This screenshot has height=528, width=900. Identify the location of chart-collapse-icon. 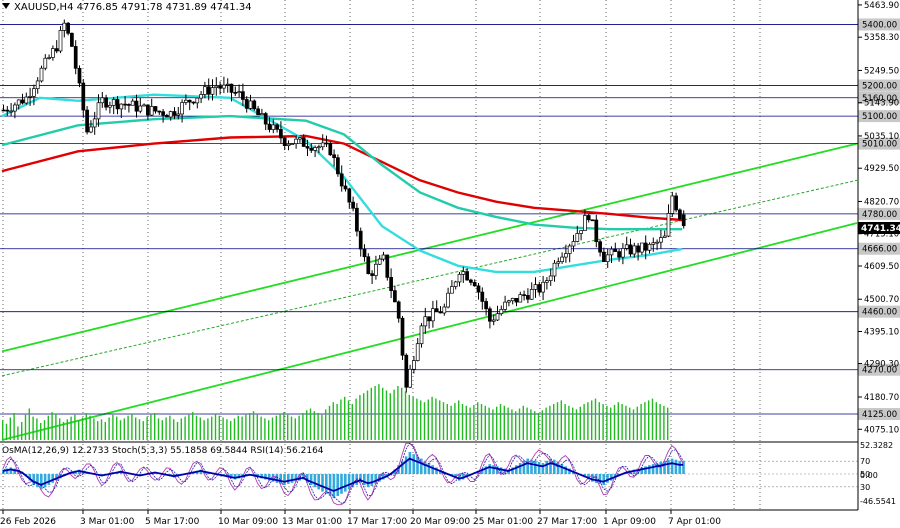
(6, 6).